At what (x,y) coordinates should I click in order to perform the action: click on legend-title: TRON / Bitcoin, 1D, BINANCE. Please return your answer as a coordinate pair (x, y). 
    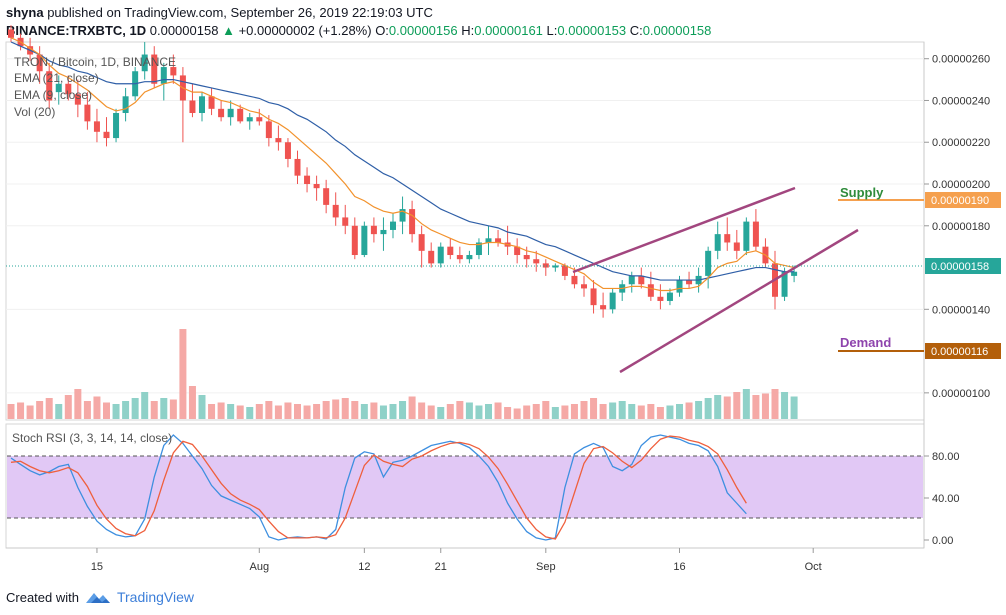
    Looking at the image, I should click on (95, 62).